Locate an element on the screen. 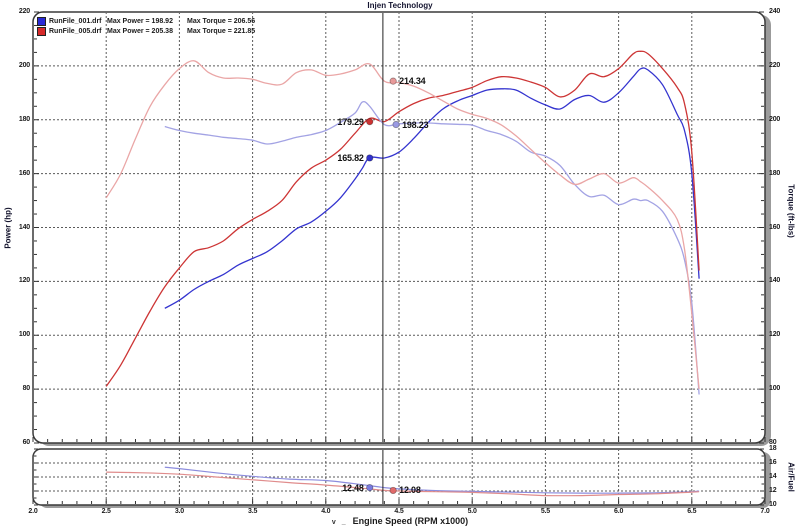 The height and width of the screenshot is (530, 800). curve-runfile-005-drf-afr is located at coordinates (403, 484).